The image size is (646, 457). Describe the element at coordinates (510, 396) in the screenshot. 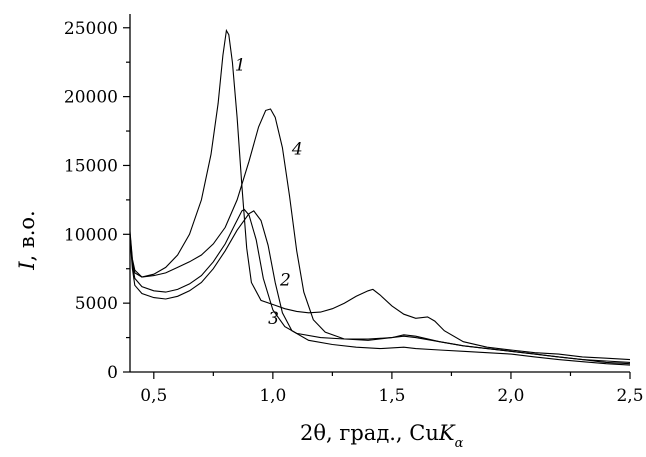

I see `x-tick-label: 2,0` at that location.